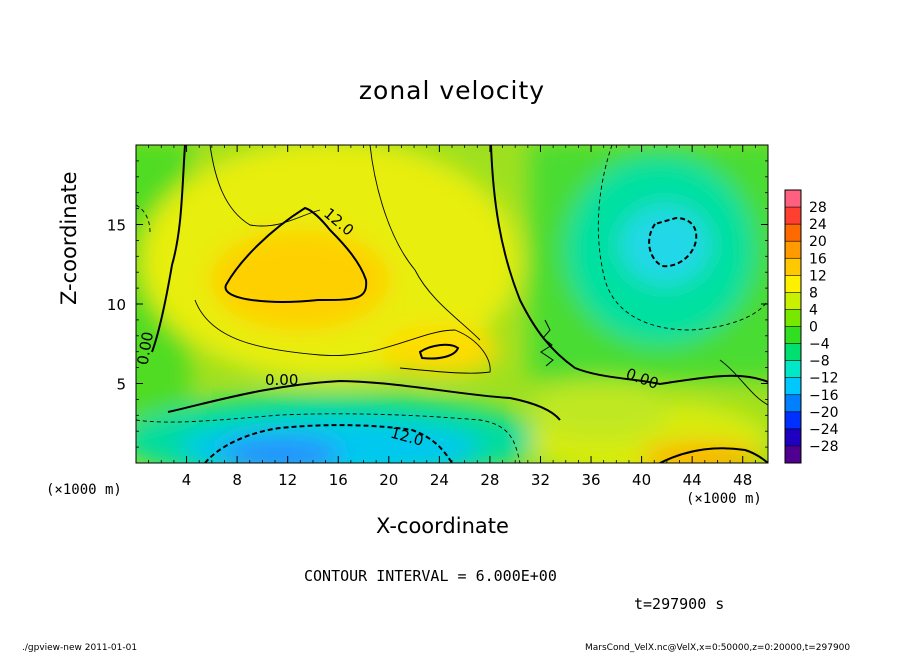 The width and height of the screenshot is (904, 654). I want to click on colorbar-label: −16, so click(824, 396).